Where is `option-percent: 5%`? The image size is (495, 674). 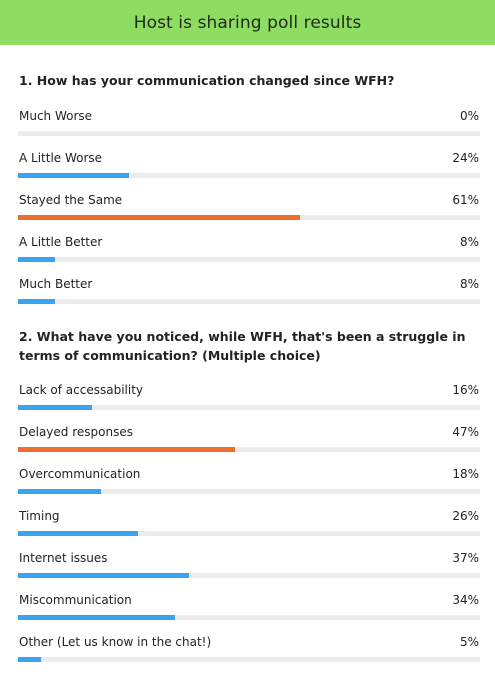 option-percent: 5% is located at coordinates (469, 642).